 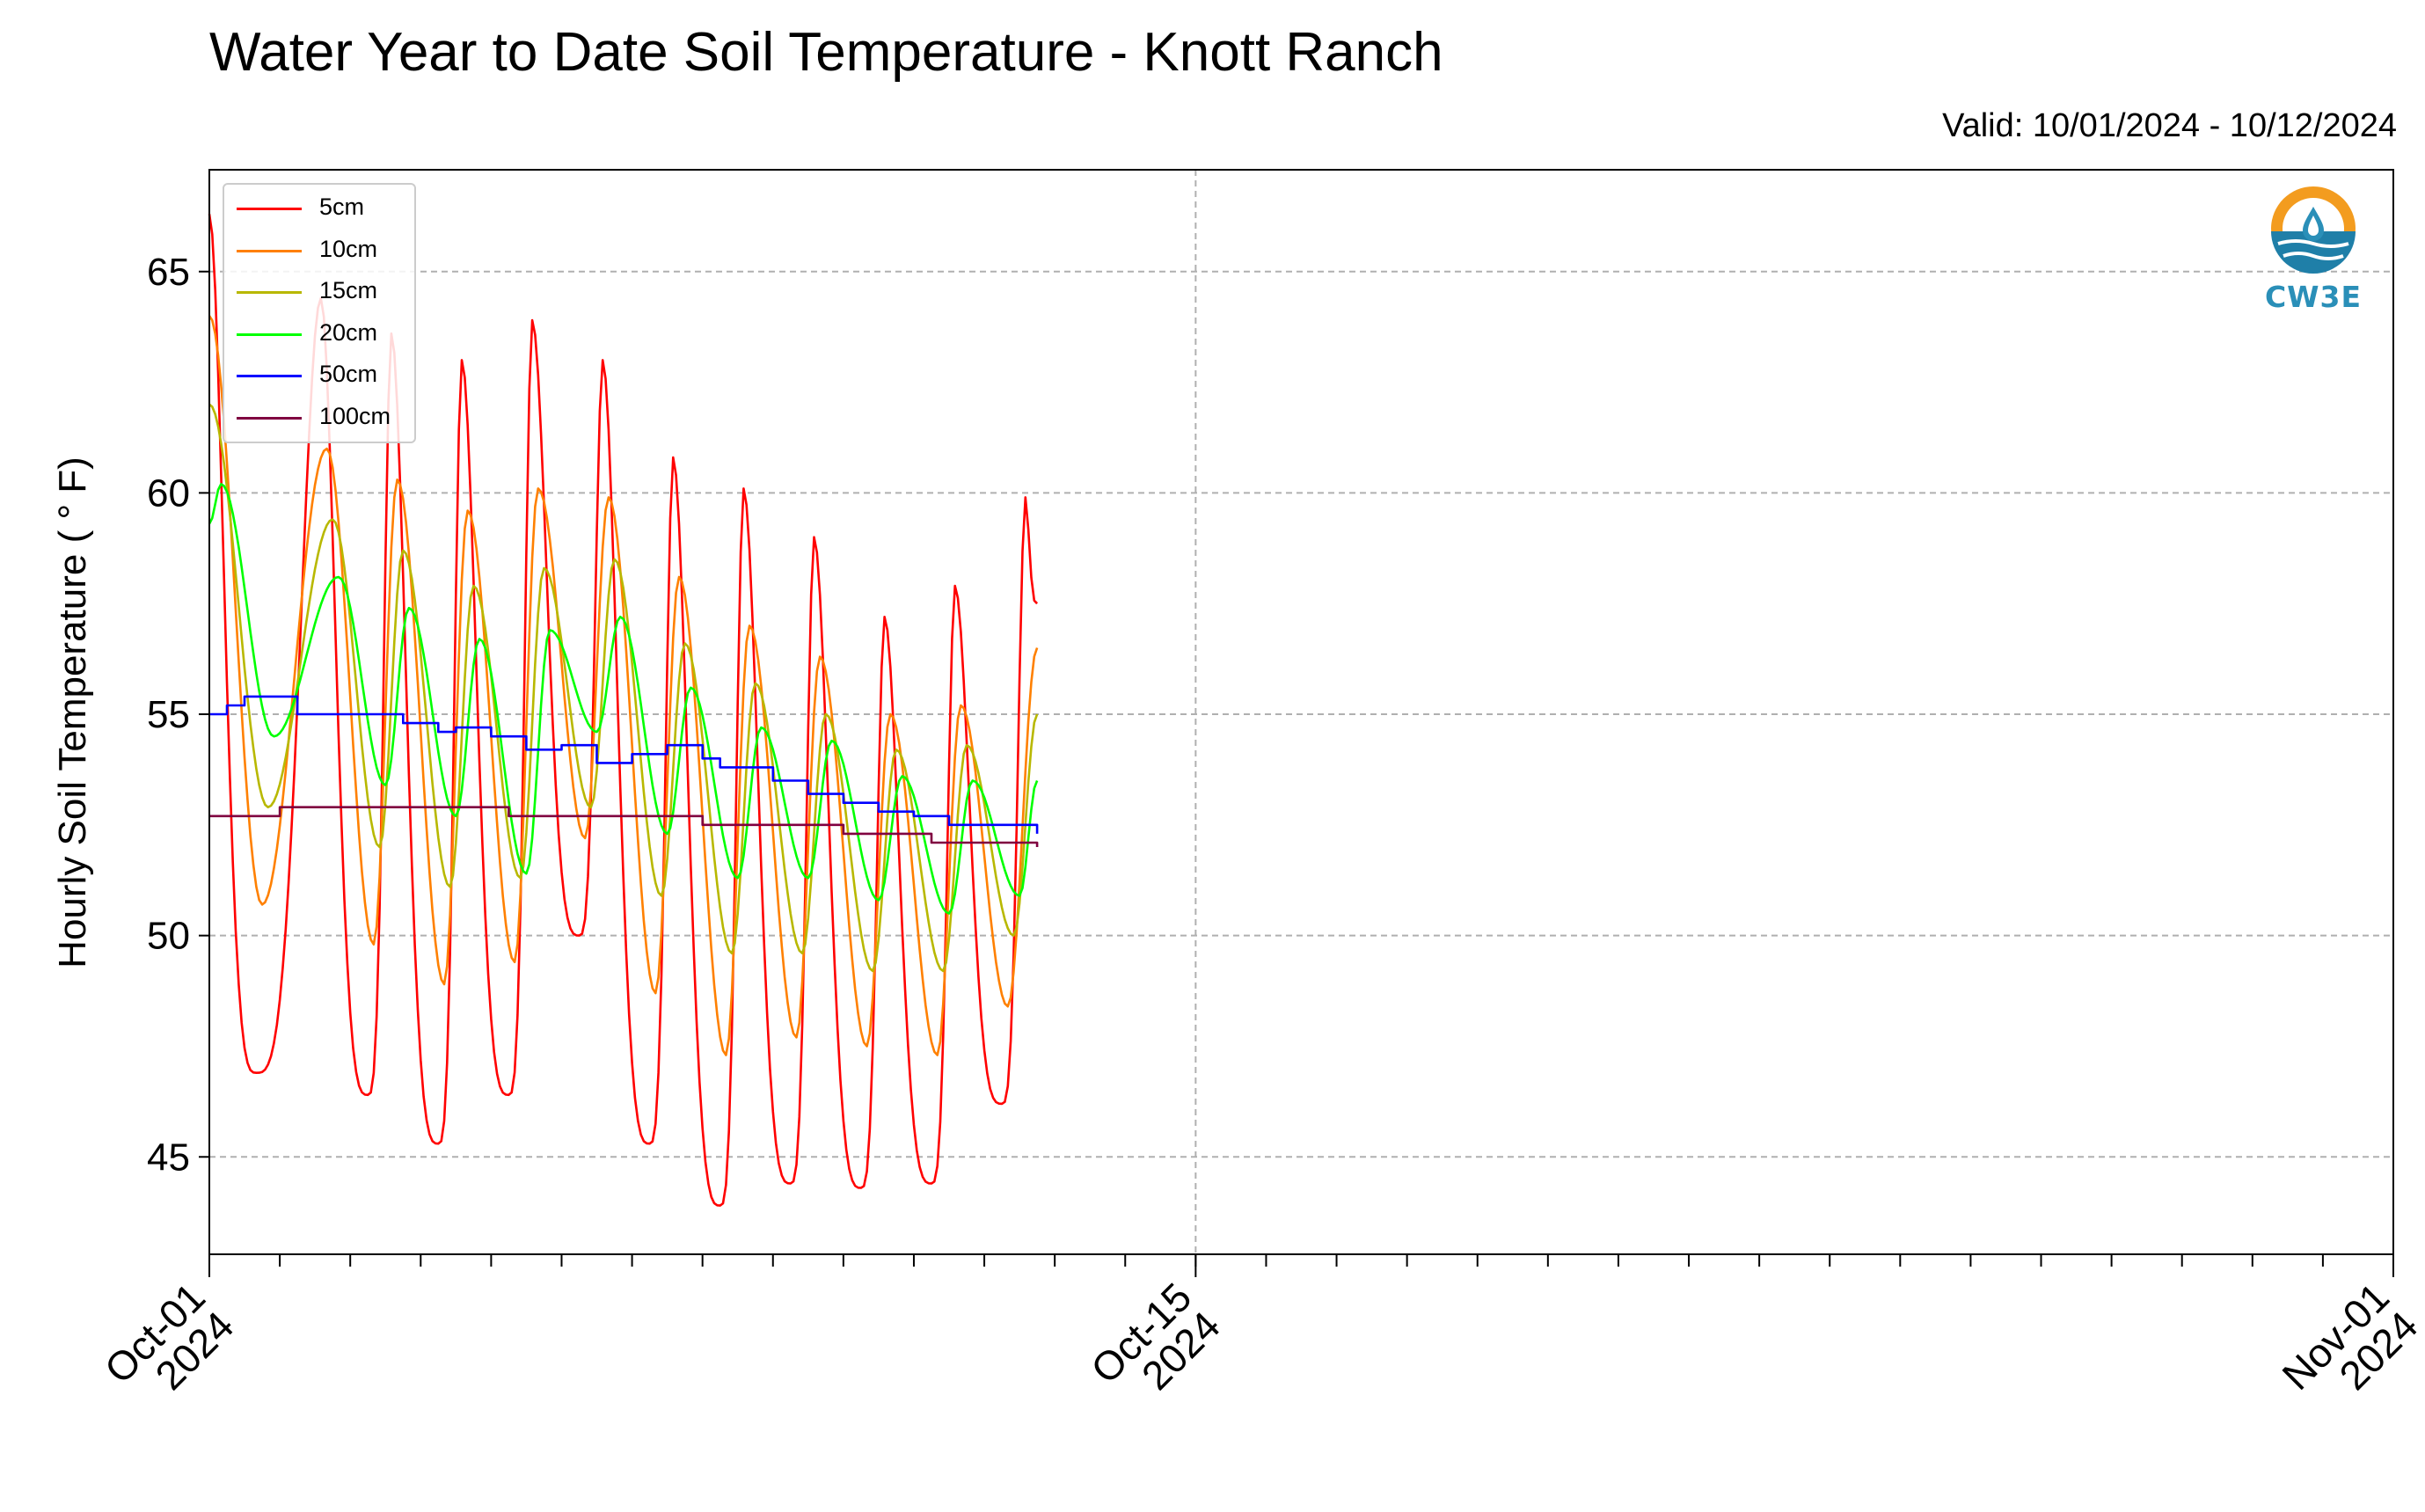 What do you see at coordinates (624, 764) in the screenshot?
I see `series-line-50cm` at bounding box center [624, 764].